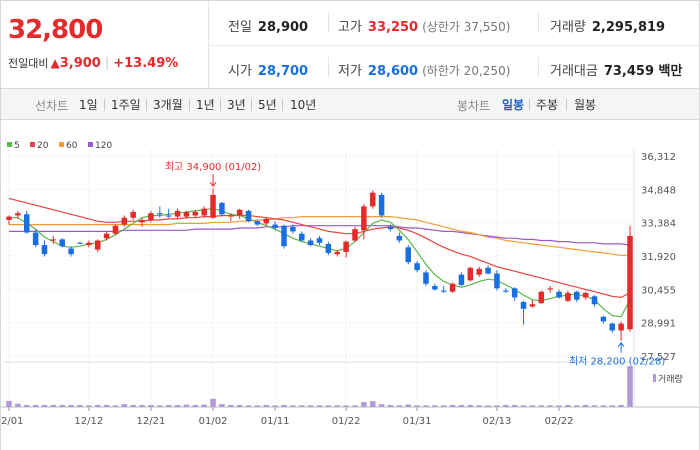 Image resolution: width=700 pixels, height=450 pixels. Describe the element at coordinates (628, 27) in the screenshot. I see `stat-value: 2,295,819` at that location.